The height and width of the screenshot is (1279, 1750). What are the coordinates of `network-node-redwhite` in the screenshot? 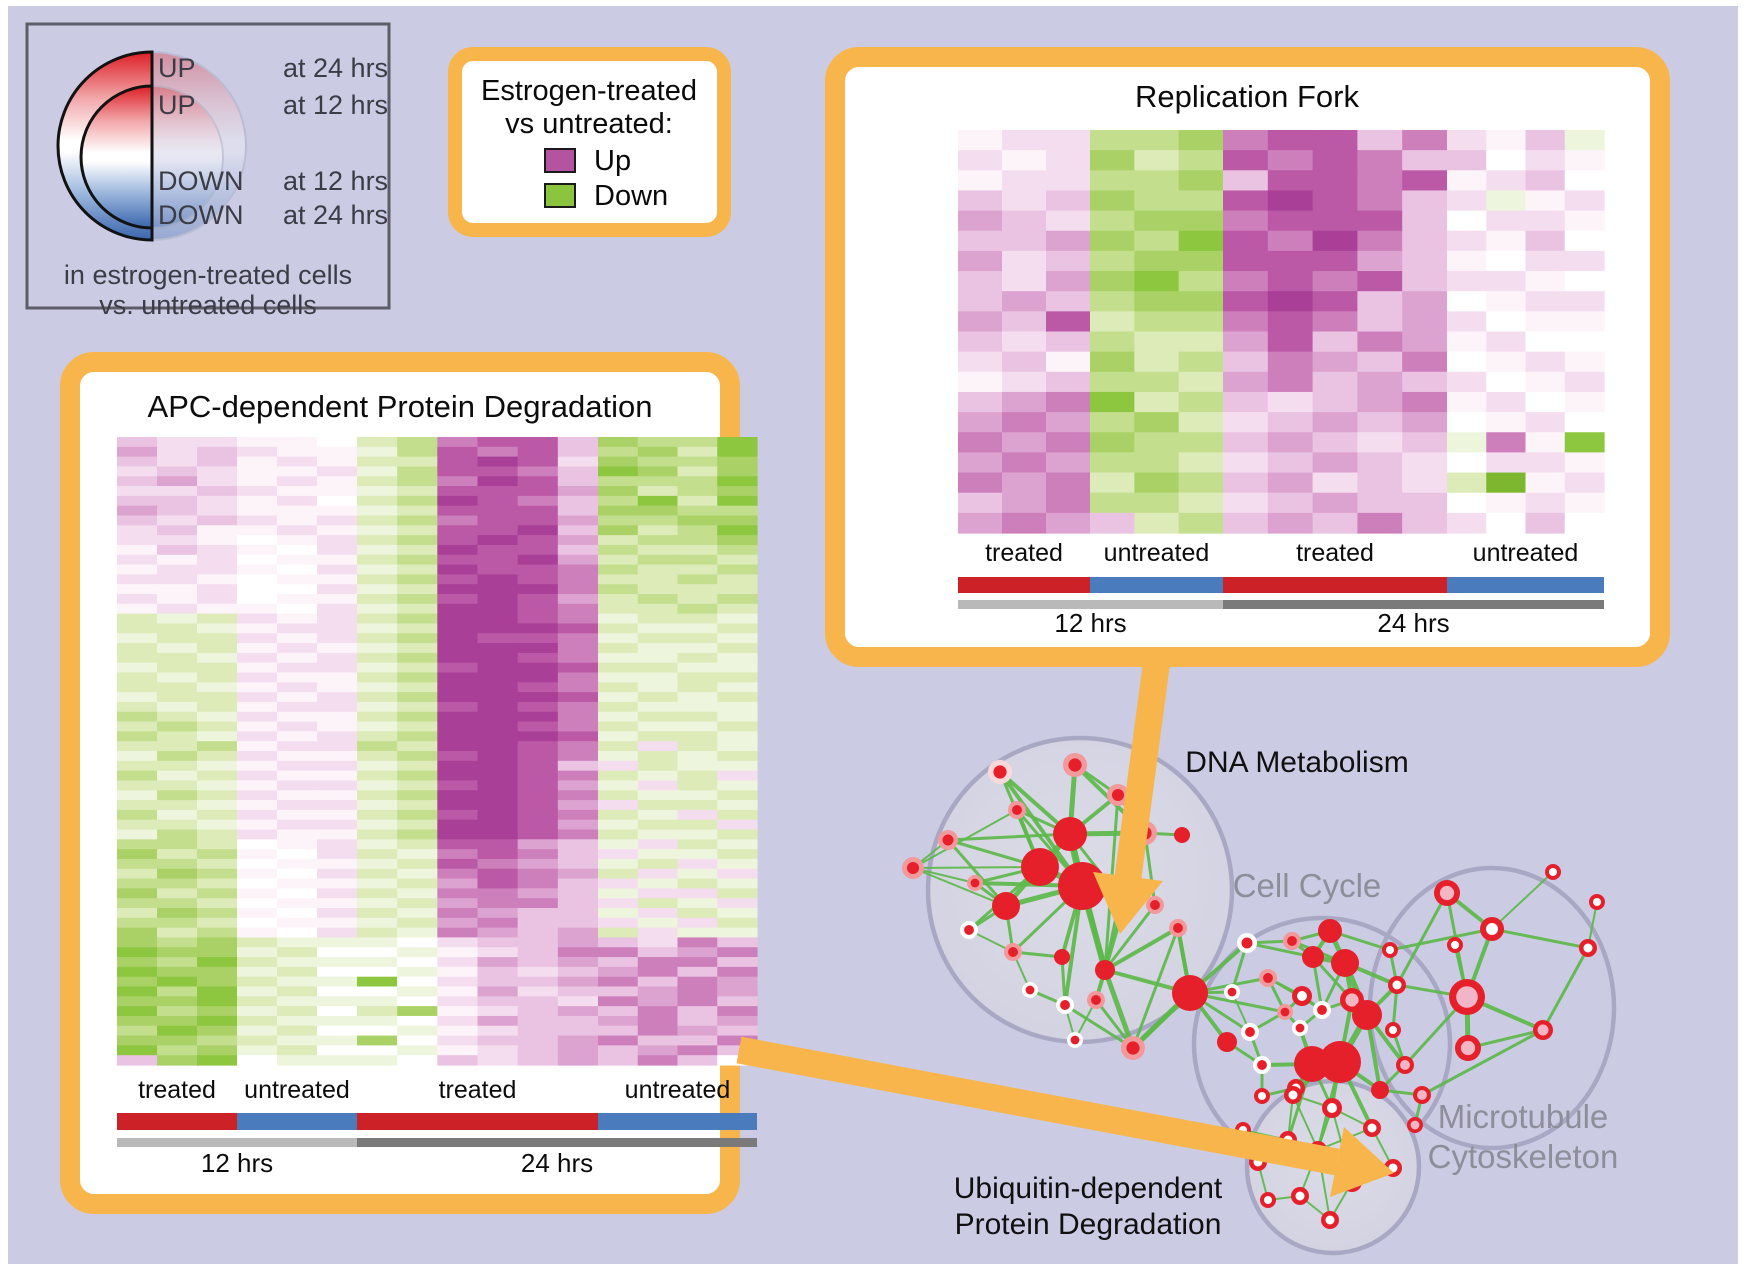 It's located at (1372, 1128).